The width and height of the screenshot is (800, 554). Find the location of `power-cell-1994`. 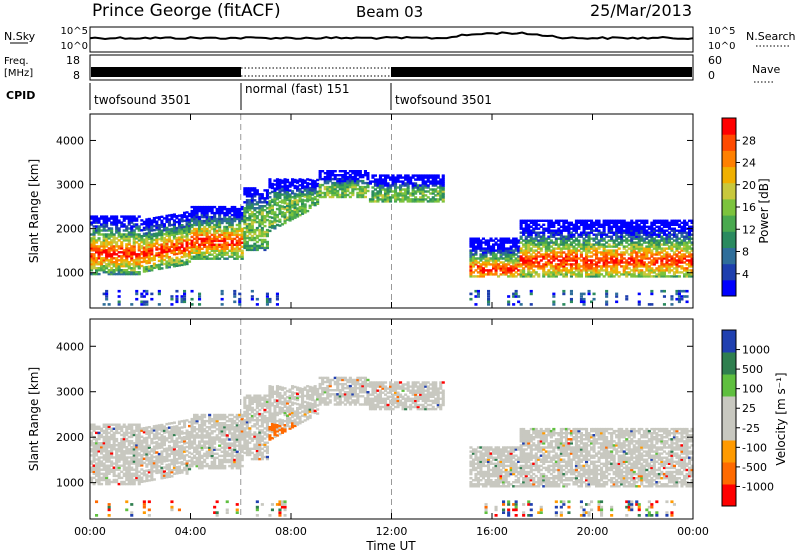

power-cell-1994 is located at coordinates (338, 179).